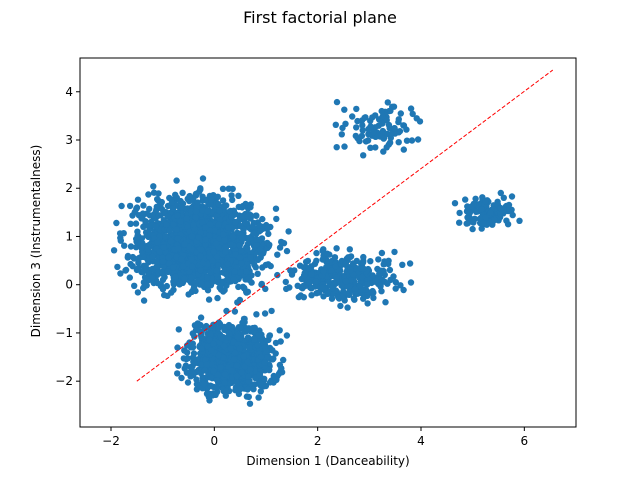 The height and width of the screenshot is (484, 640). Describe the element at coordinates (421, 441) in the screenshot. I see `x-tick-label: 4` at that location.